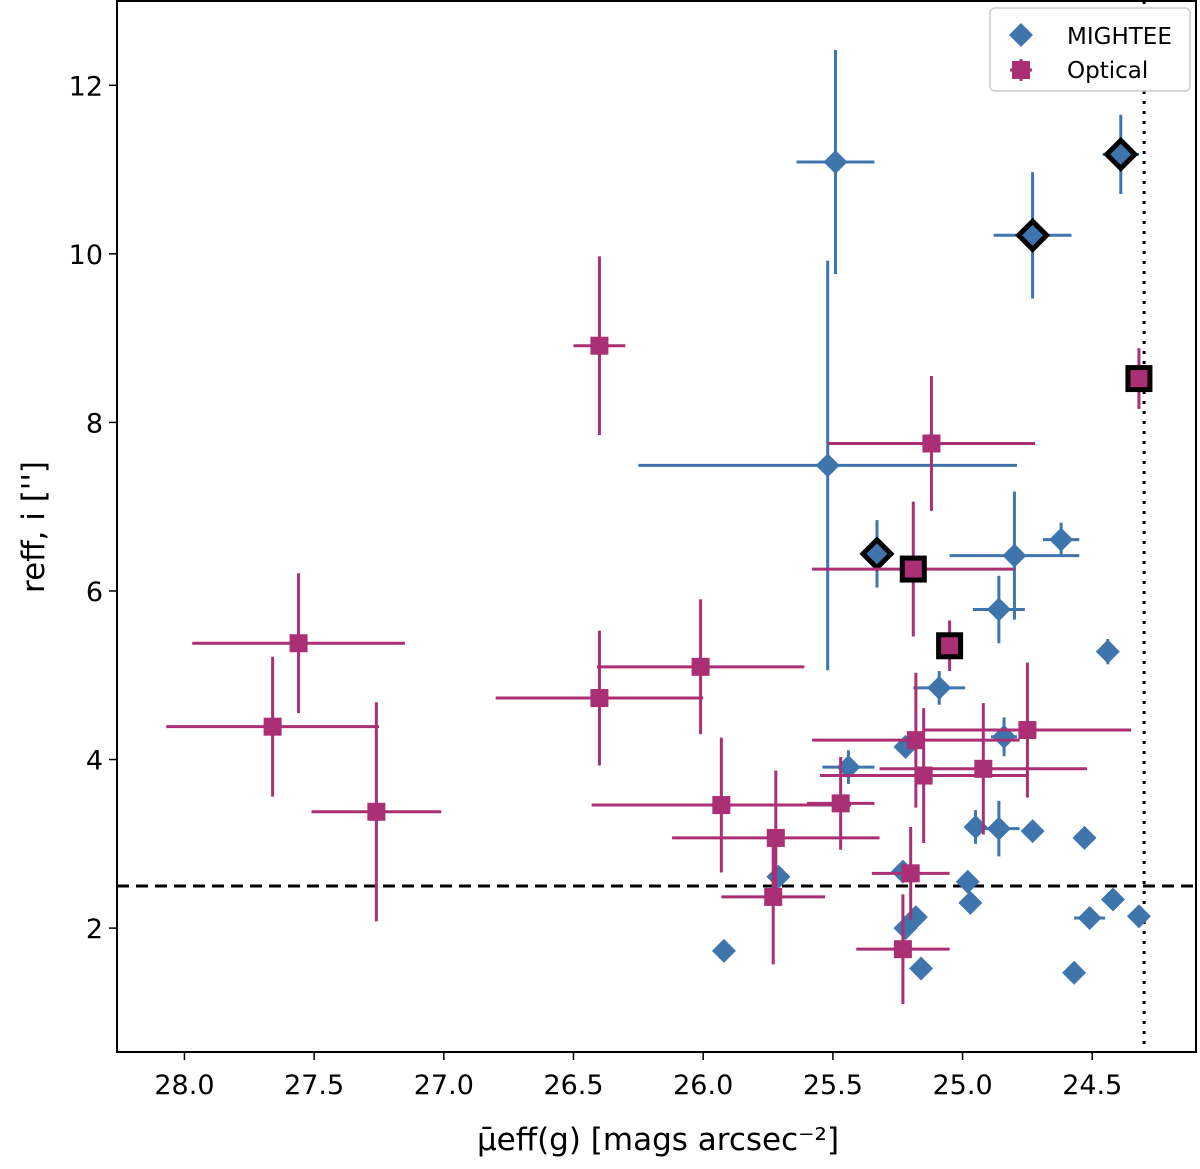  What do you see at coordinates (833, 1085) in the screenshot?
I see `x-tick-label: 25.5` at bounding box center [833, 1085].